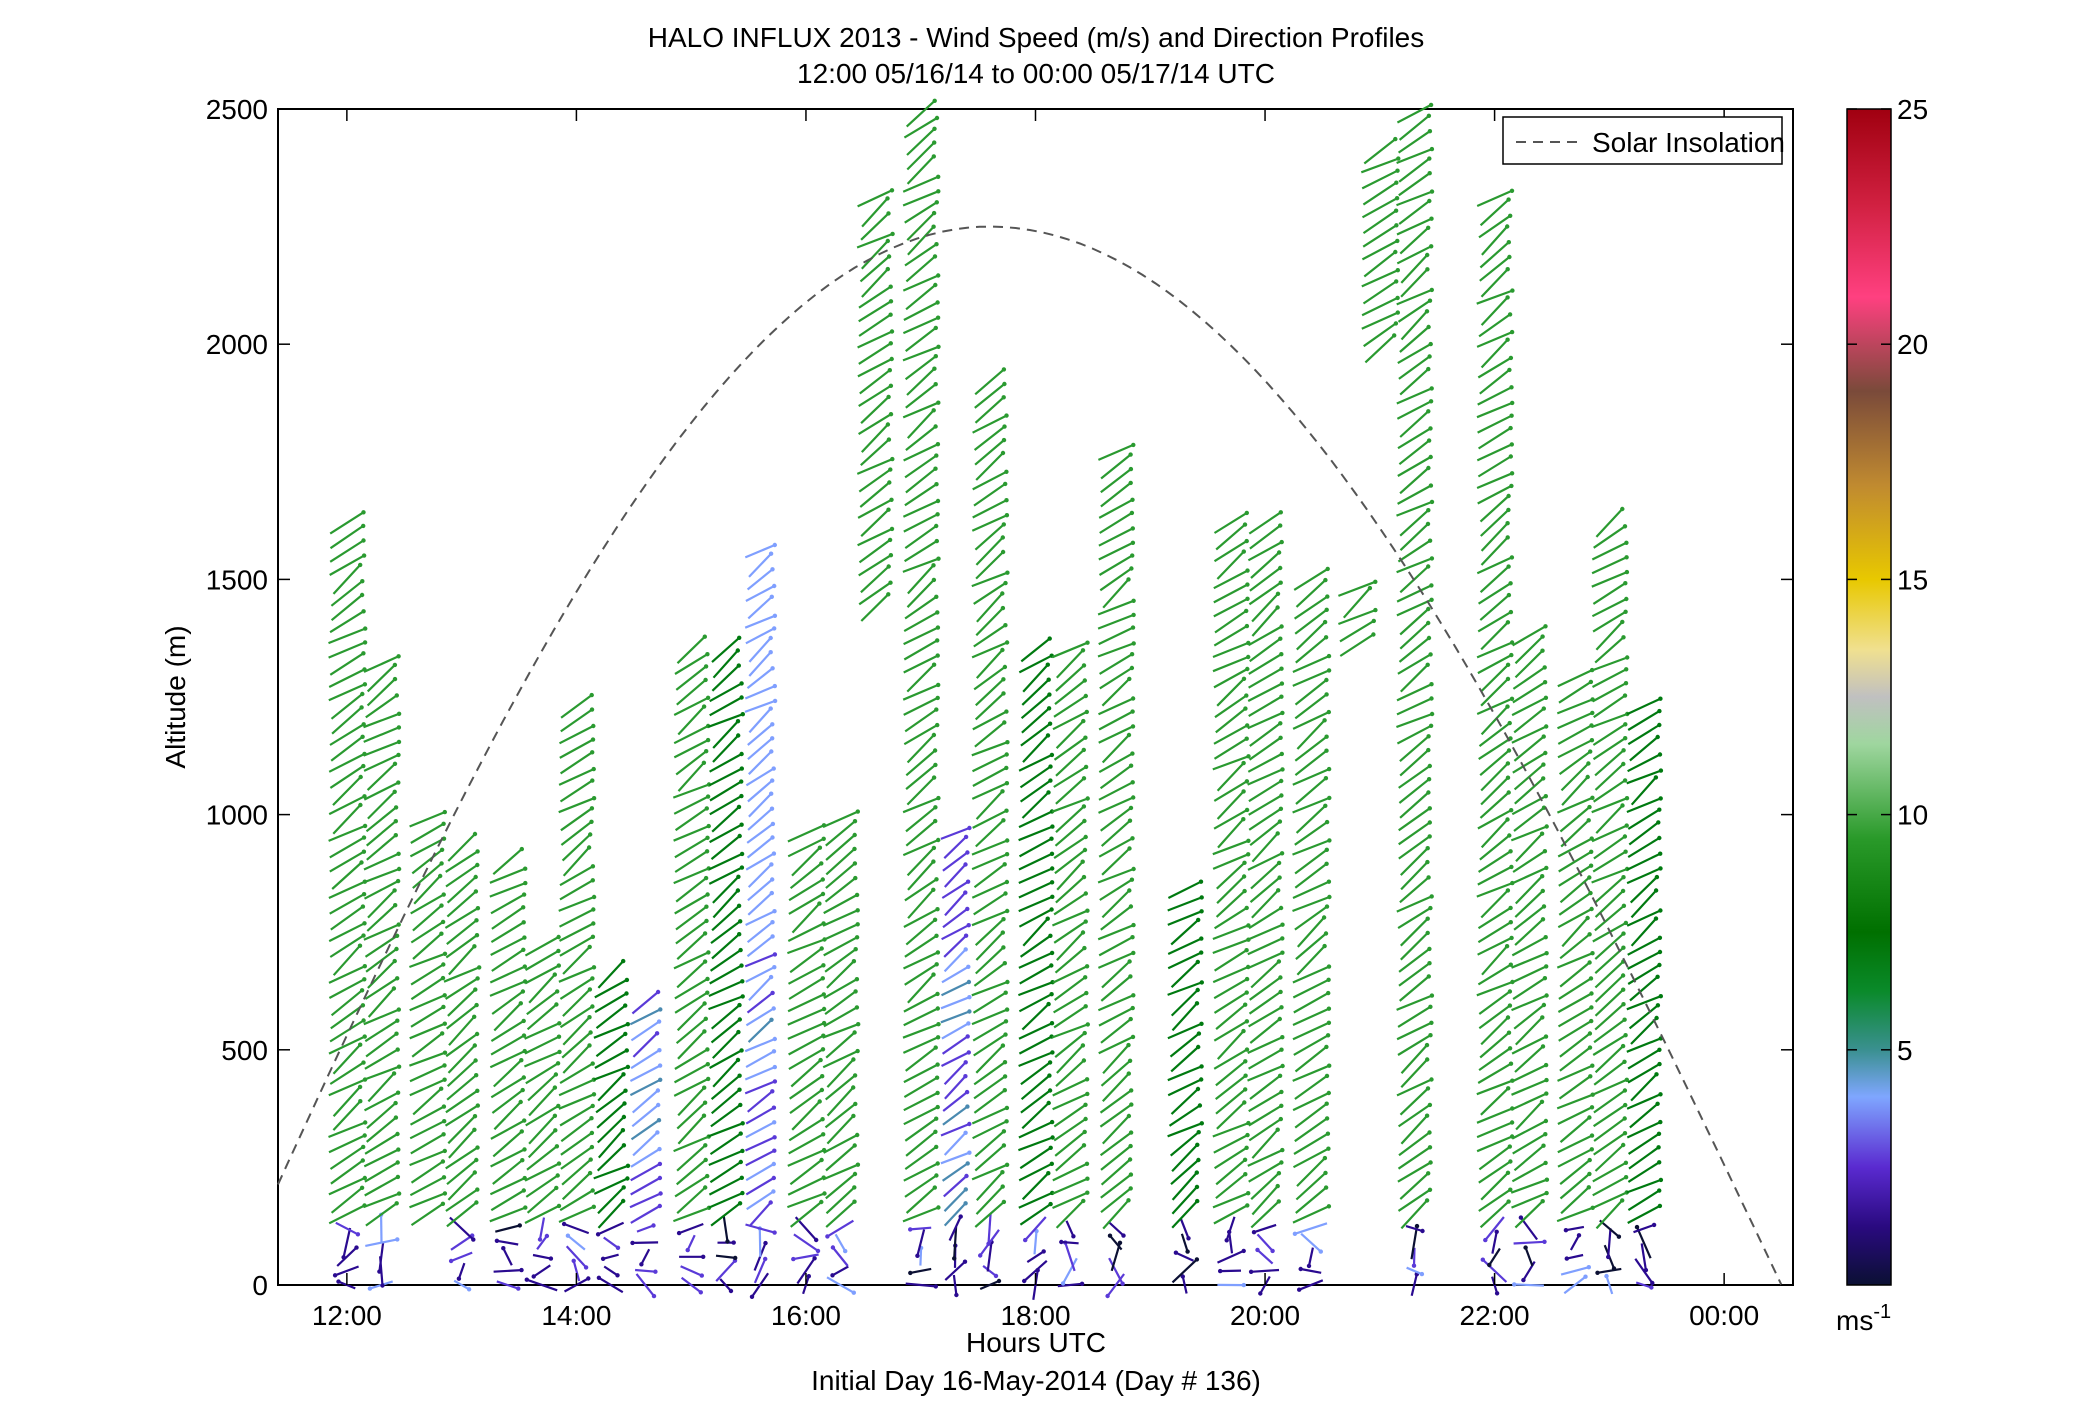 The width and height of the screenshot is (2098, 1425). Describe the element at coordinates (1912, 815) in the screenshot. I see `colorbar-tick-label: 10` at that location.